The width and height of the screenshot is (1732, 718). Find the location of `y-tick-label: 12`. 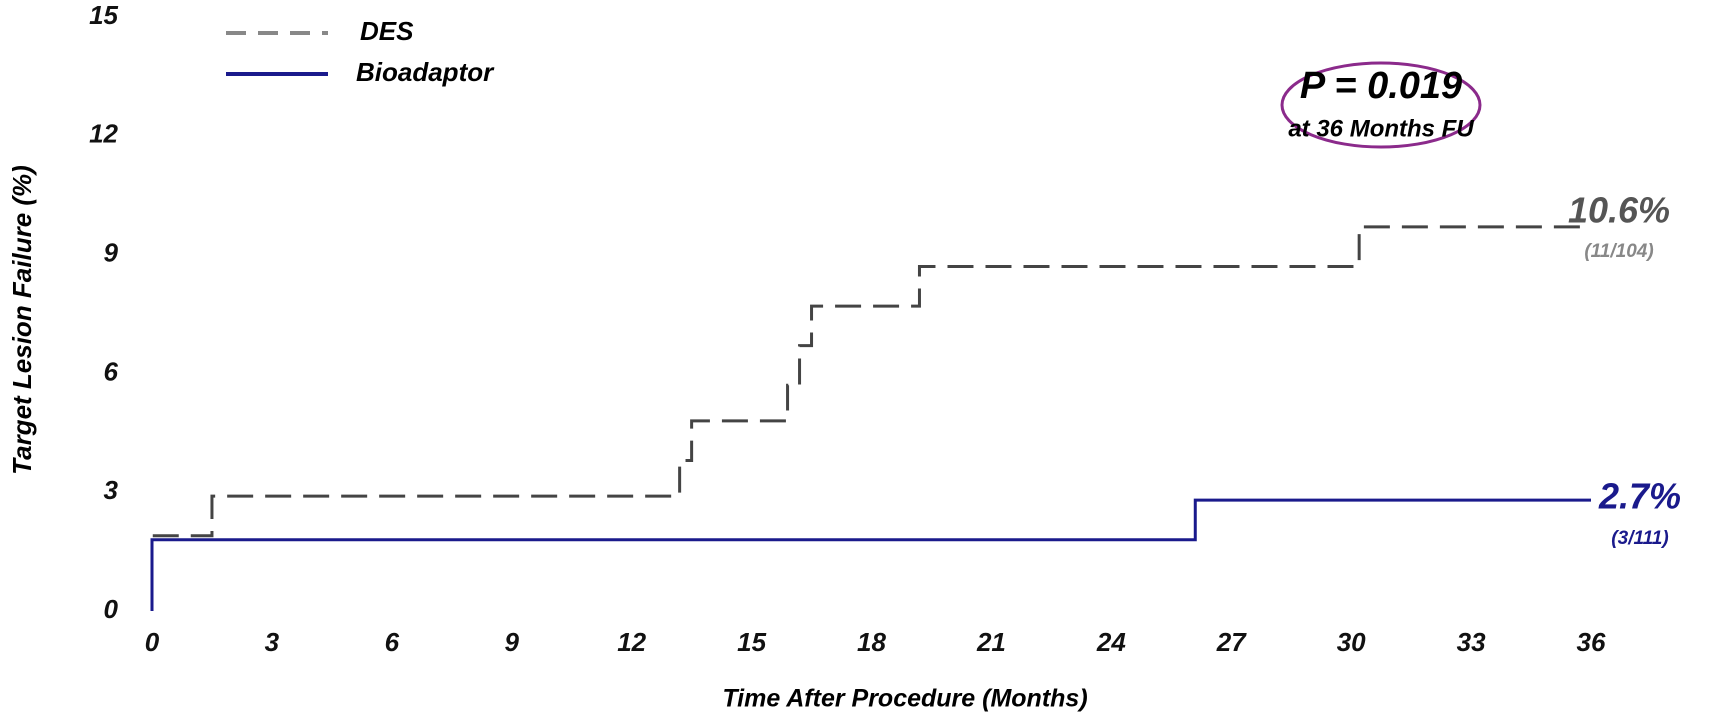

y-tick-label: 12 is located at coordinates (103, 134).